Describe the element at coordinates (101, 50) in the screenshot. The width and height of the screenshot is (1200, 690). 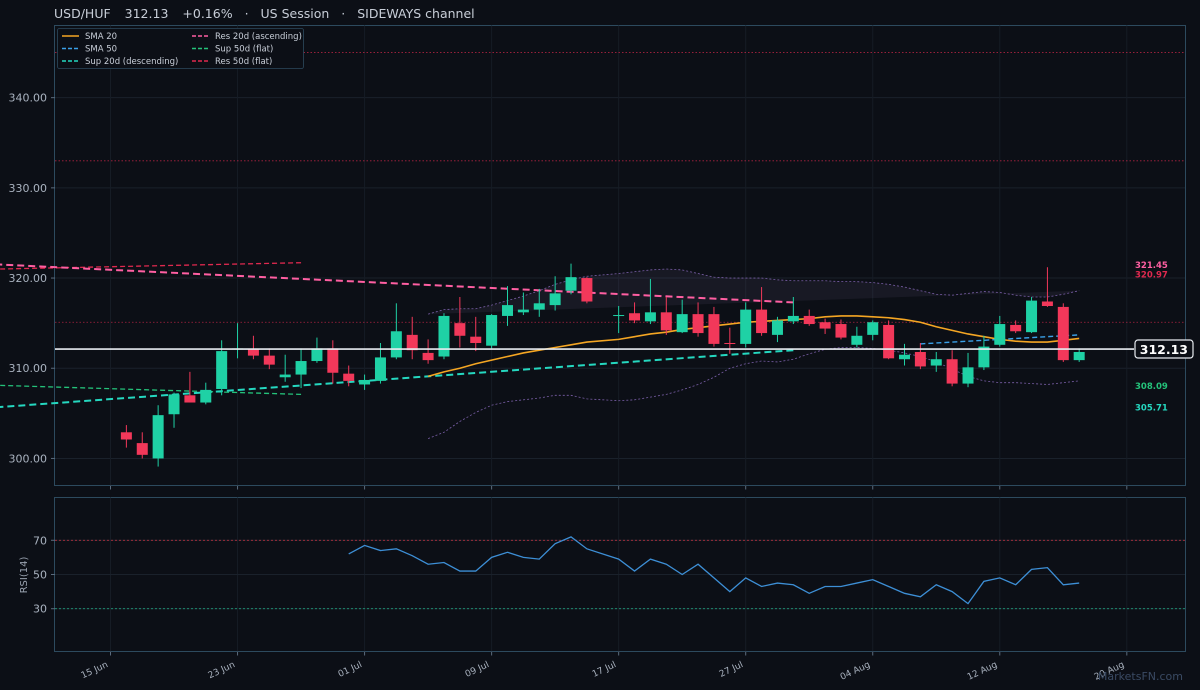
I see `legend-label: SMA 50` at that location.